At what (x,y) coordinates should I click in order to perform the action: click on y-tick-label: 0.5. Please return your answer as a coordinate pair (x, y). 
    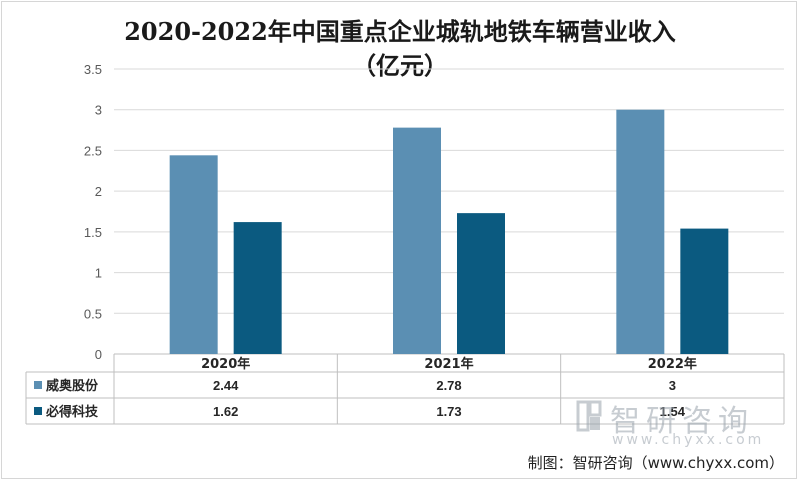
    Looking at the image, I should click on (93, 313).